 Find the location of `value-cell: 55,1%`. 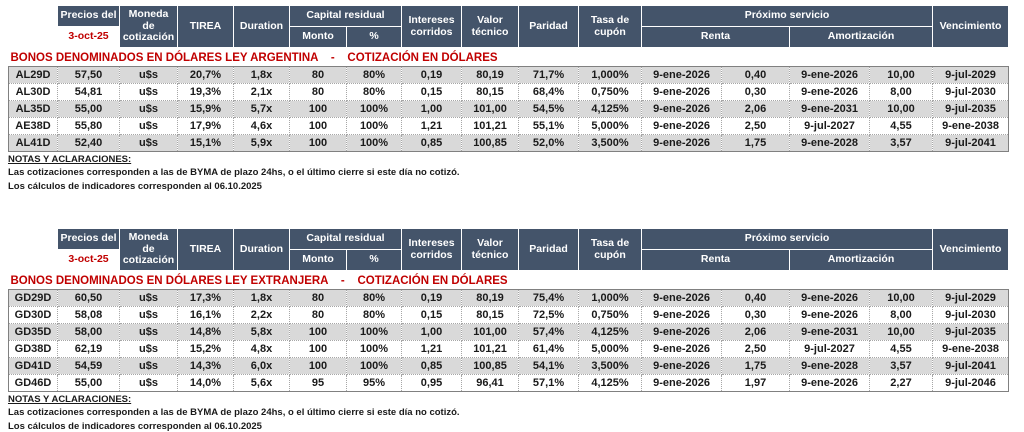

value-cell: 55,1% is located at coordinates (549, 126).